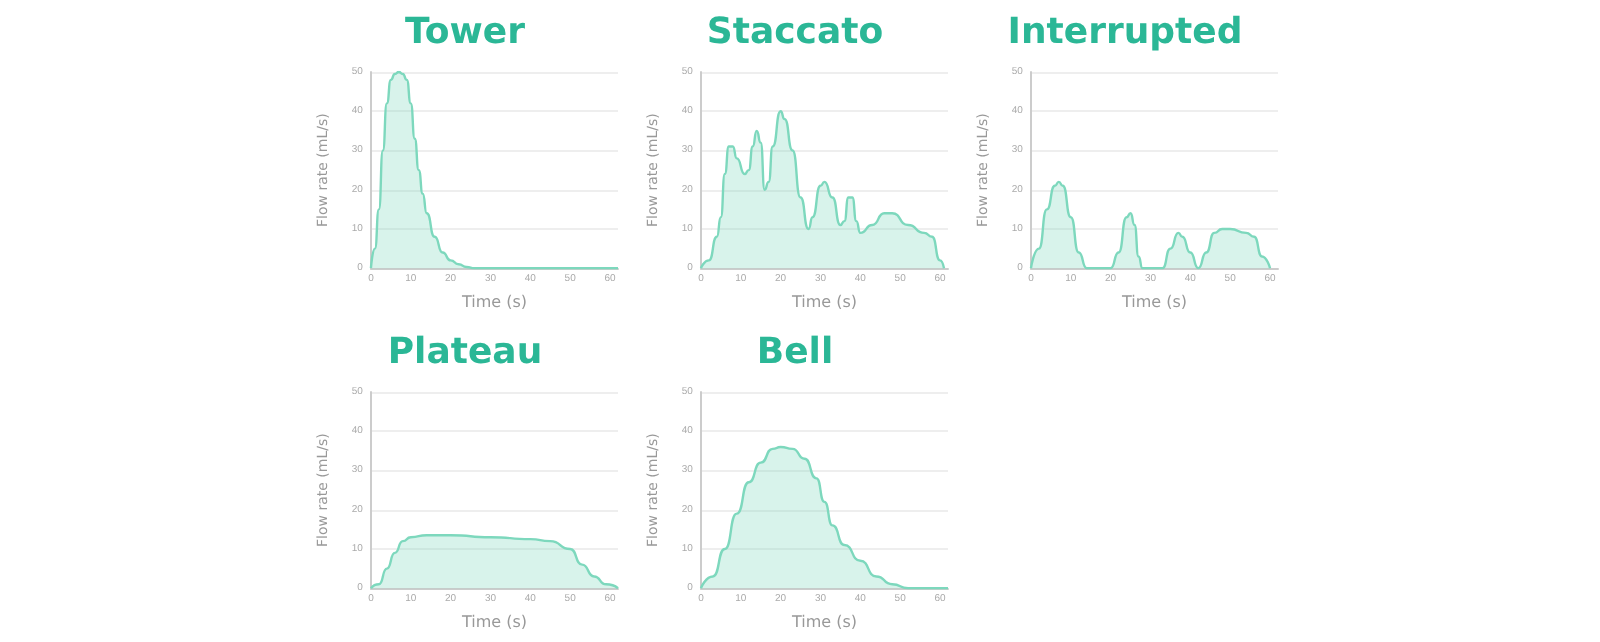  Describe the element at coordinates (795, 32) in the screenshot. I see `chart-title: Staccato` at that location.